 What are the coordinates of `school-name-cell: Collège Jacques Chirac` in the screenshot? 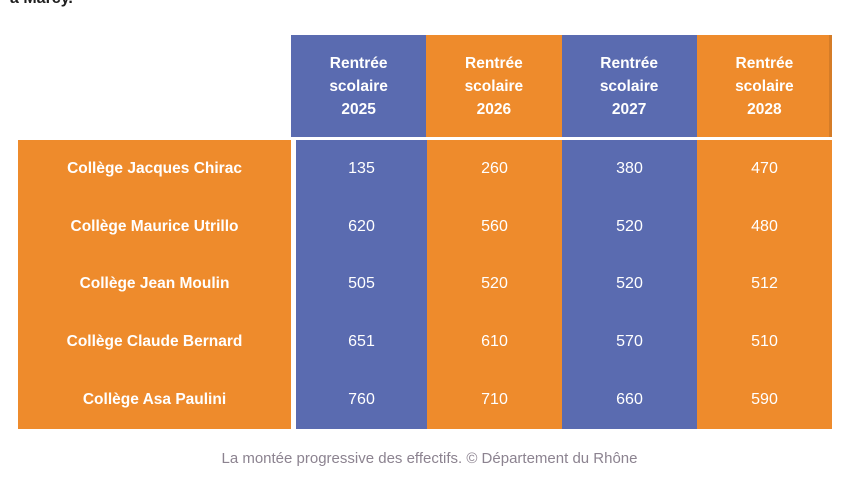 It's located at (154, 168).